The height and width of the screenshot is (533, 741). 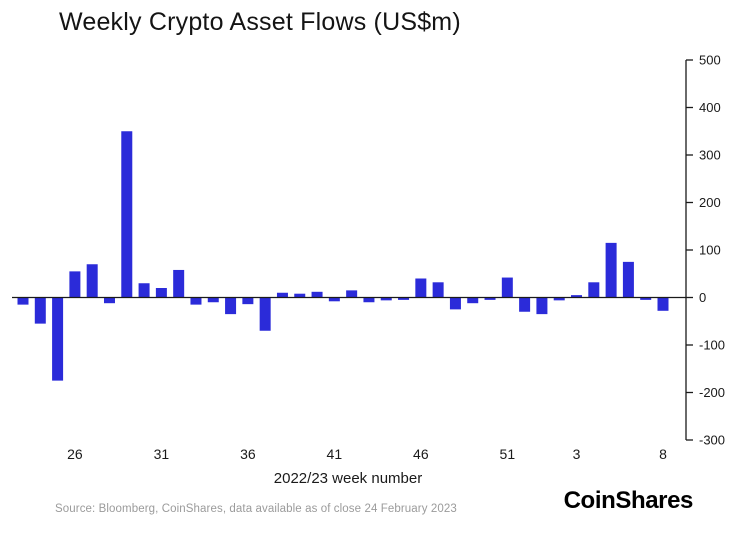 What do you see at coordinates (628, 500) in the screenshot?
I see `coinshares-logo: CoinShares` at bounding box center [628, 500].